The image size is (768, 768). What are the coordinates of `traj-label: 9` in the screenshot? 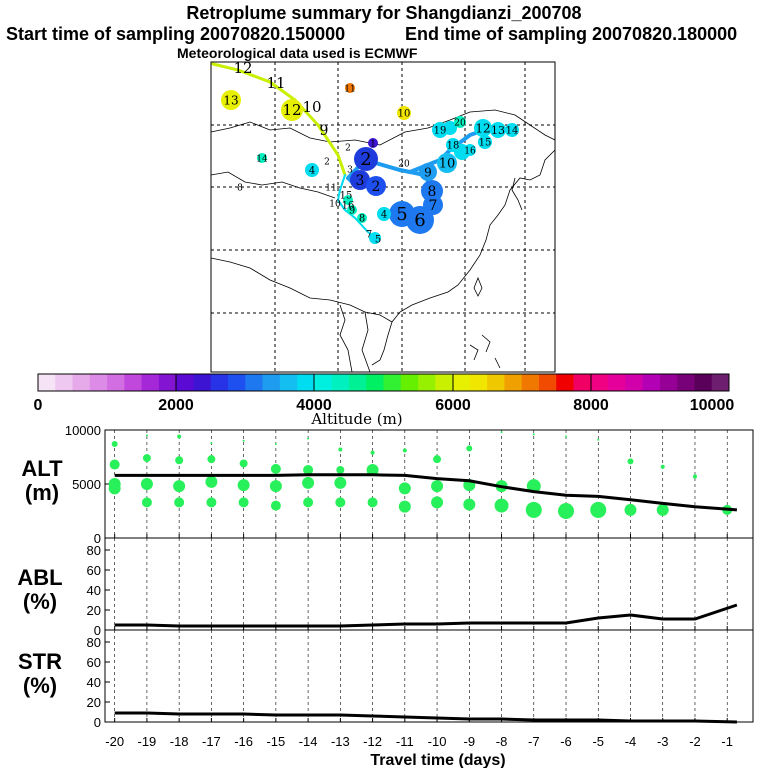 It's located at (352, 211).